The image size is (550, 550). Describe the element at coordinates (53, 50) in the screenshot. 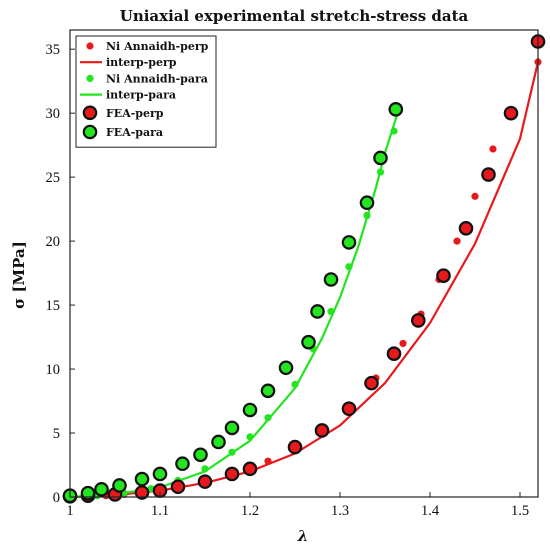

I see `y-tick-label: 35` at that location.